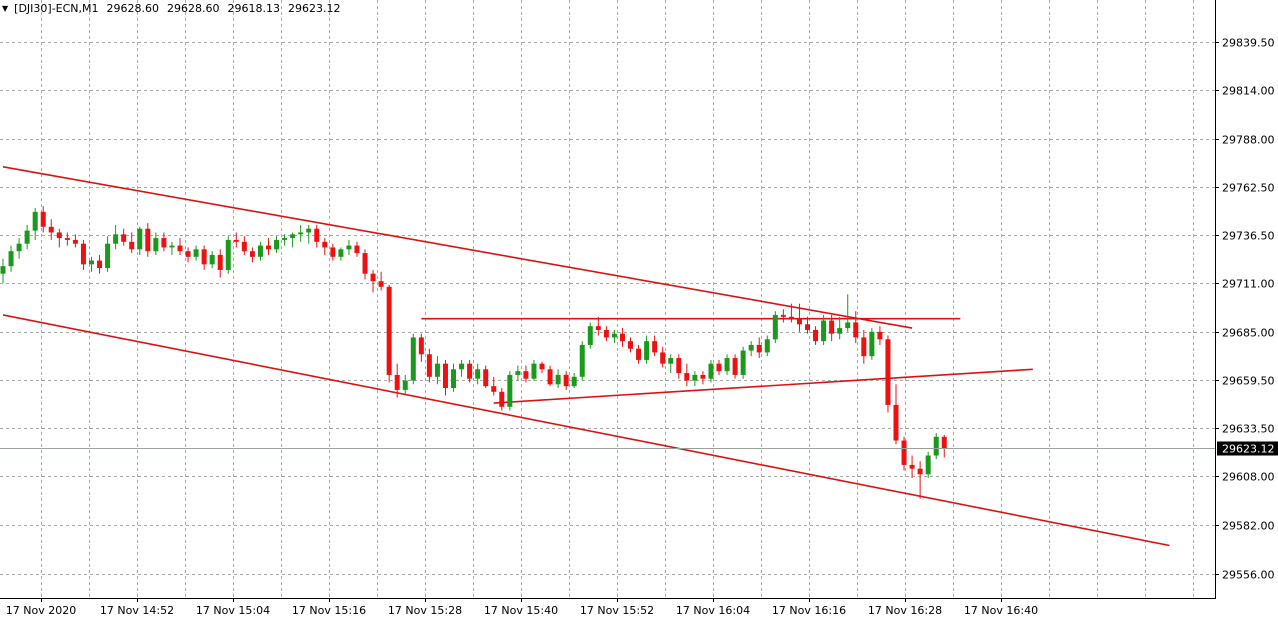 The width and height of the screenshot is (1278, 618). I want to click on y-tick-label: 29736.50, so click(1248, 236).